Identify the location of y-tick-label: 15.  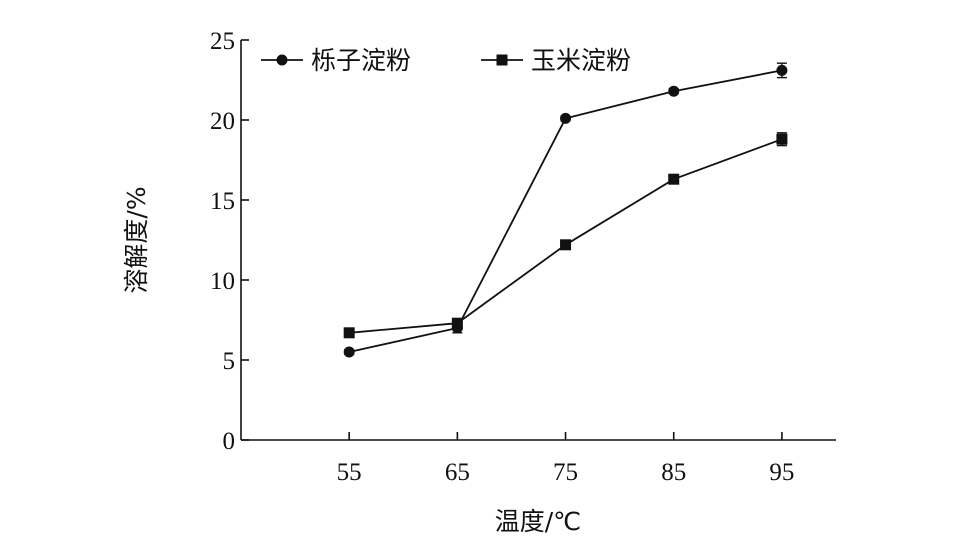
(222, 201).